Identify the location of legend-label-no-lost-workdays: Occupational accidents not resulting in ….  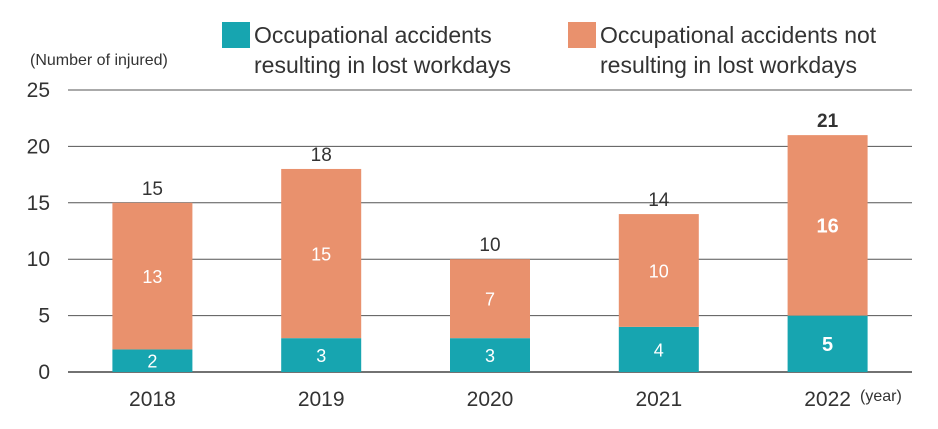
(738, 50).